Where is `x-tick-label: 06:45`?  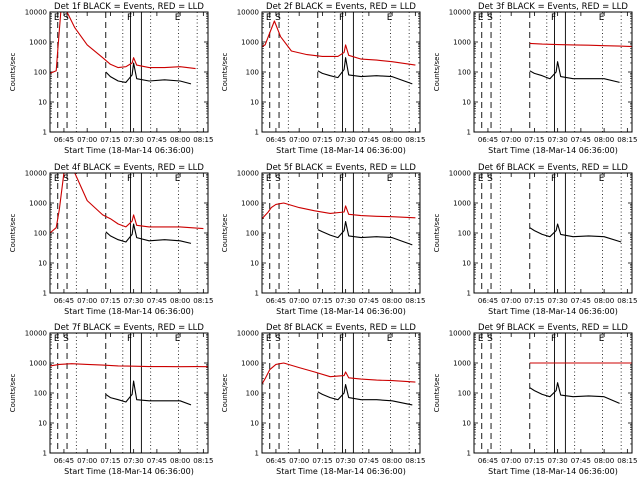 x-tick-label: 06:45 is located at coordinates (276, 461).